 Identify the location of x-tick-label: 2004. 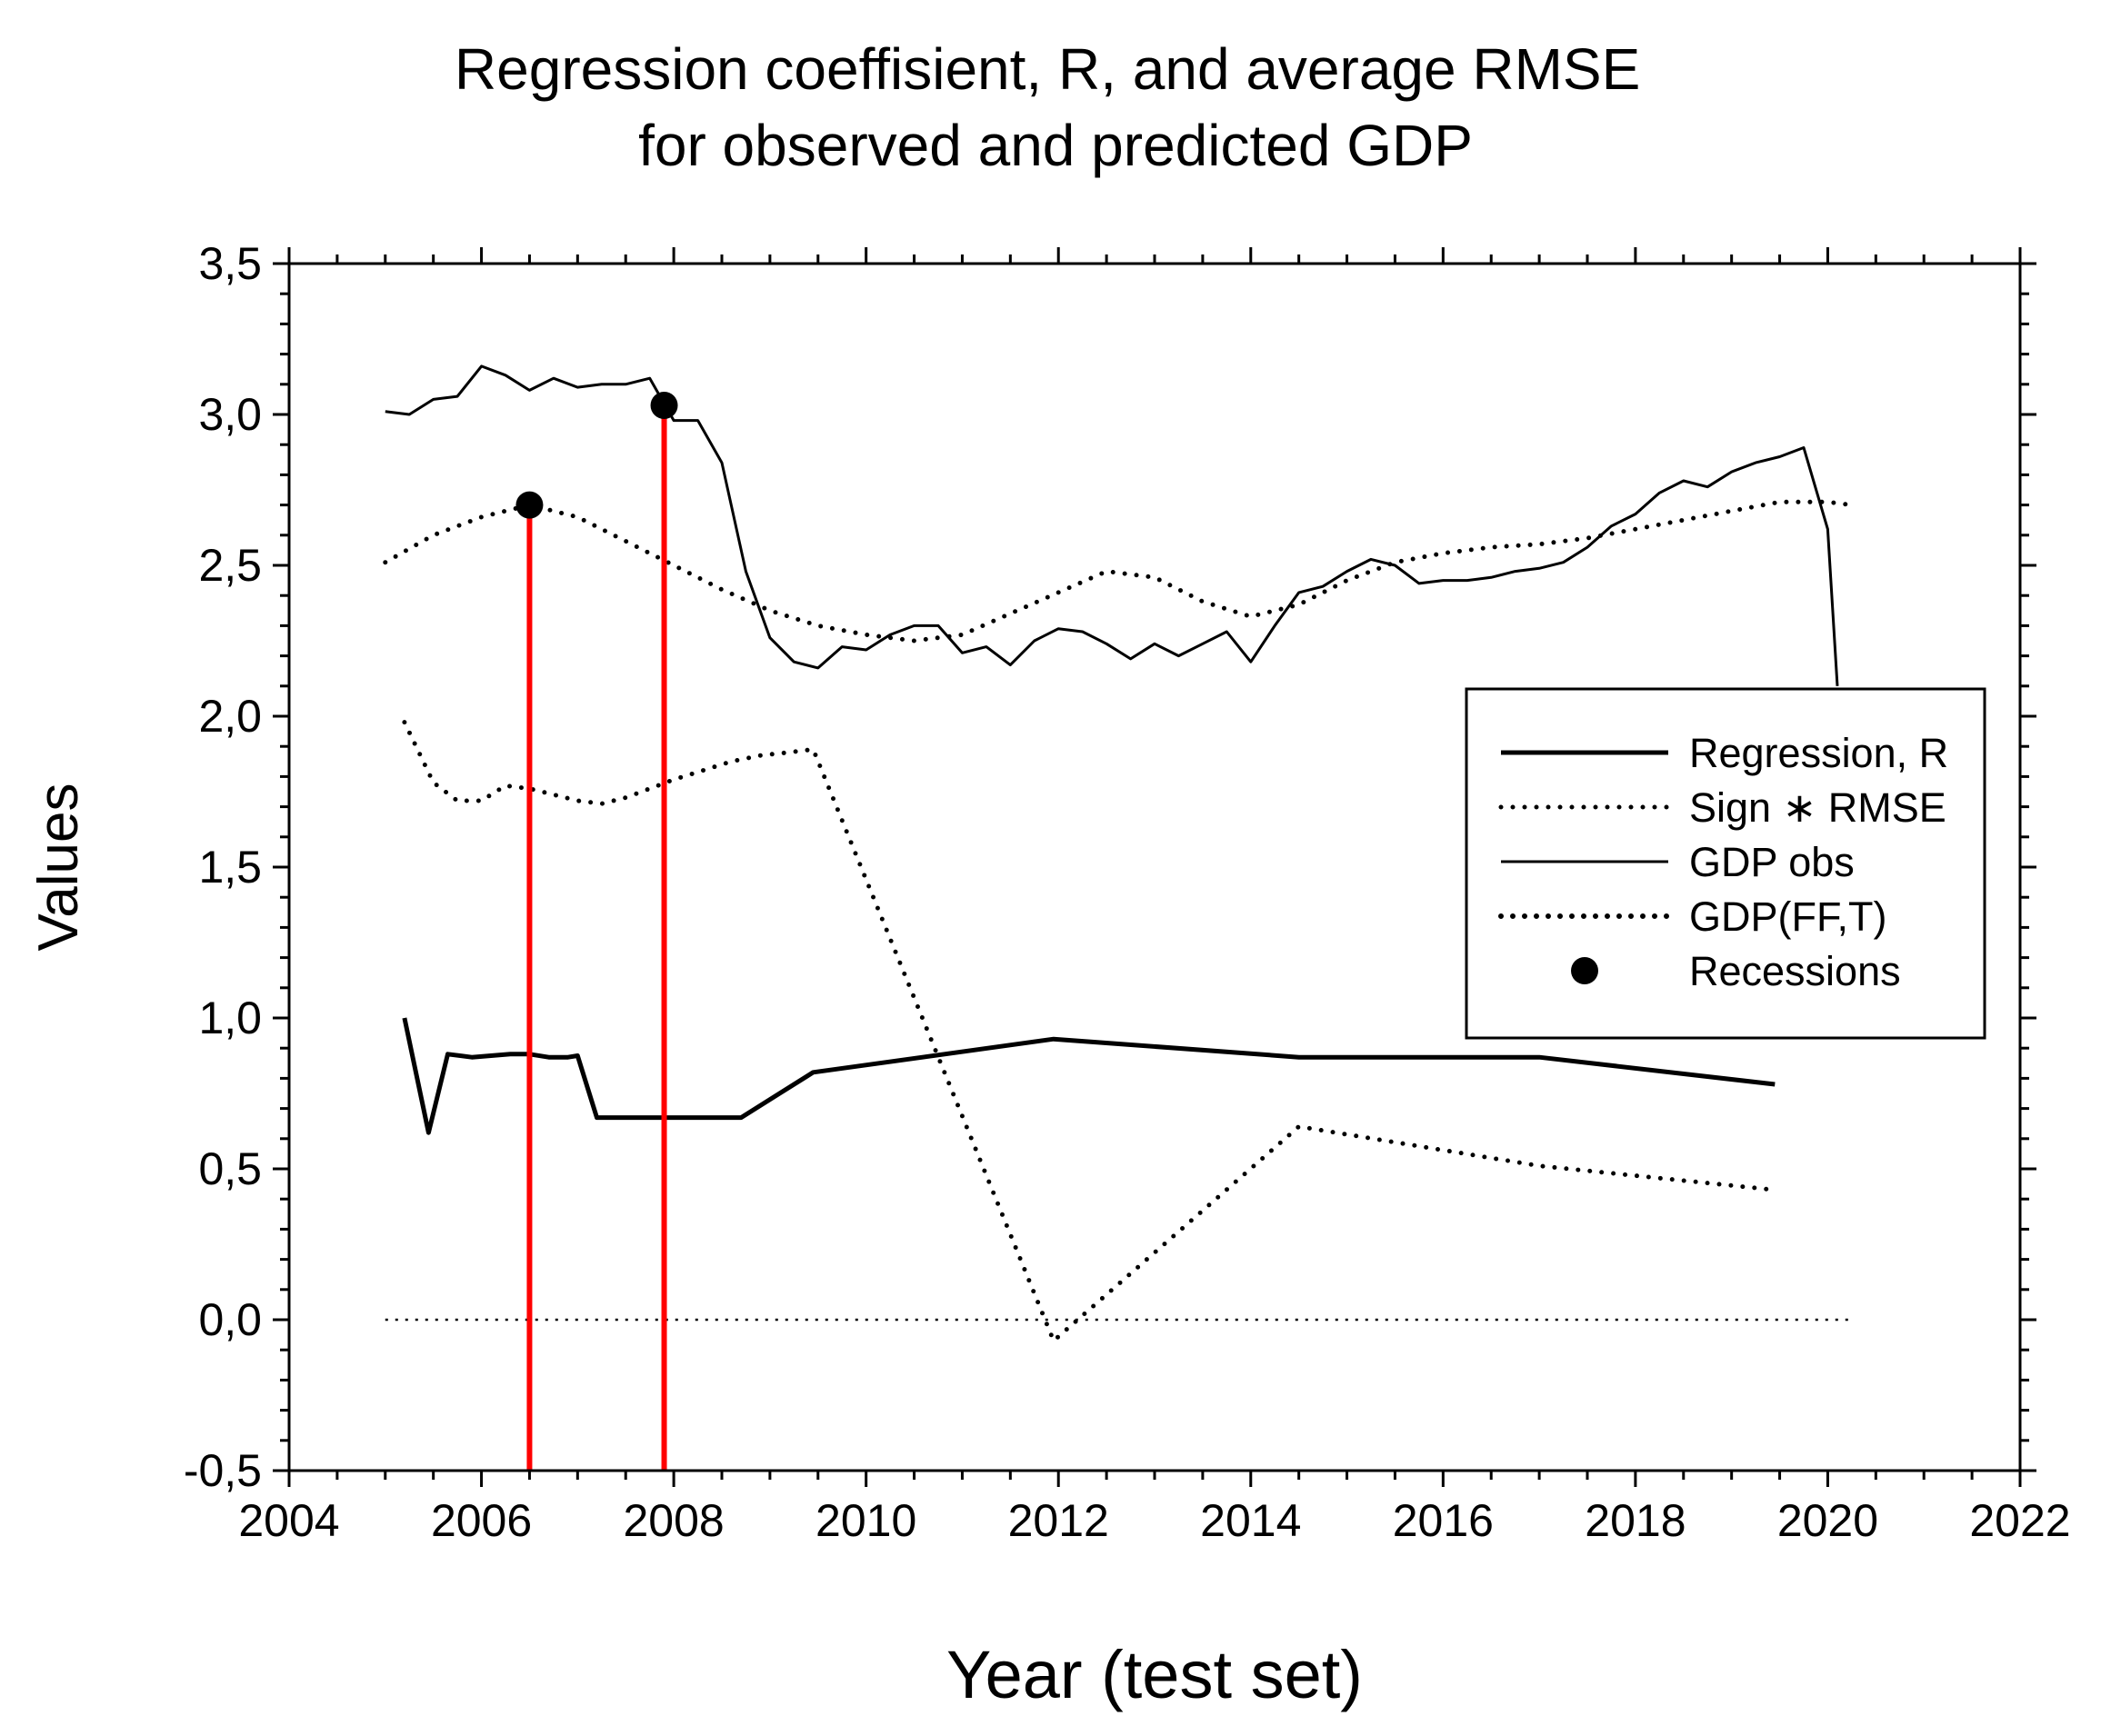
(288, 1520).